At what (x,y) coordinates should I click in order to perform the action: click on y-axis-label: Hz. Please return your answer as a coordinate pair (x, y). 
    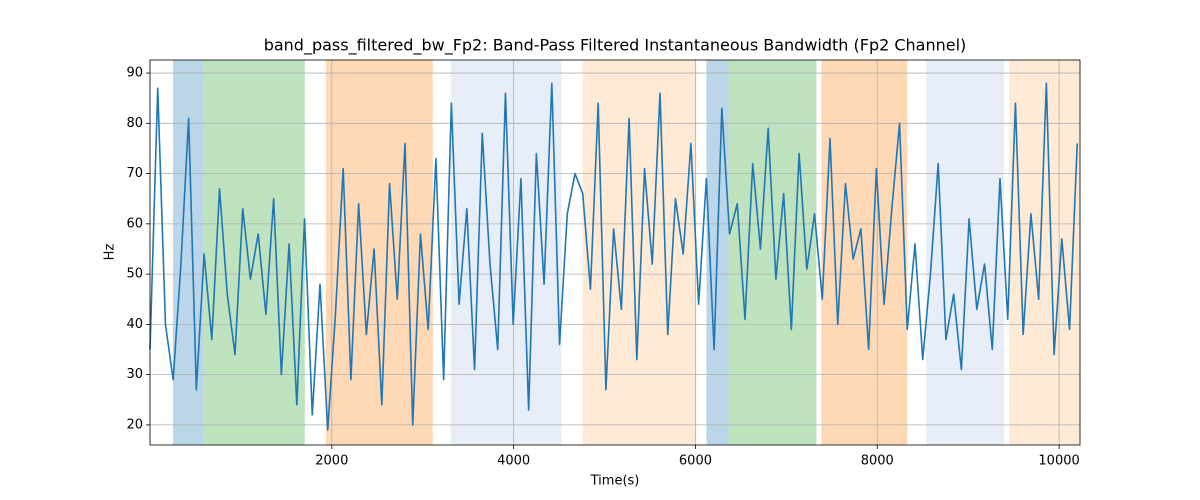
    Looking at the image, I should click on (110, 252).